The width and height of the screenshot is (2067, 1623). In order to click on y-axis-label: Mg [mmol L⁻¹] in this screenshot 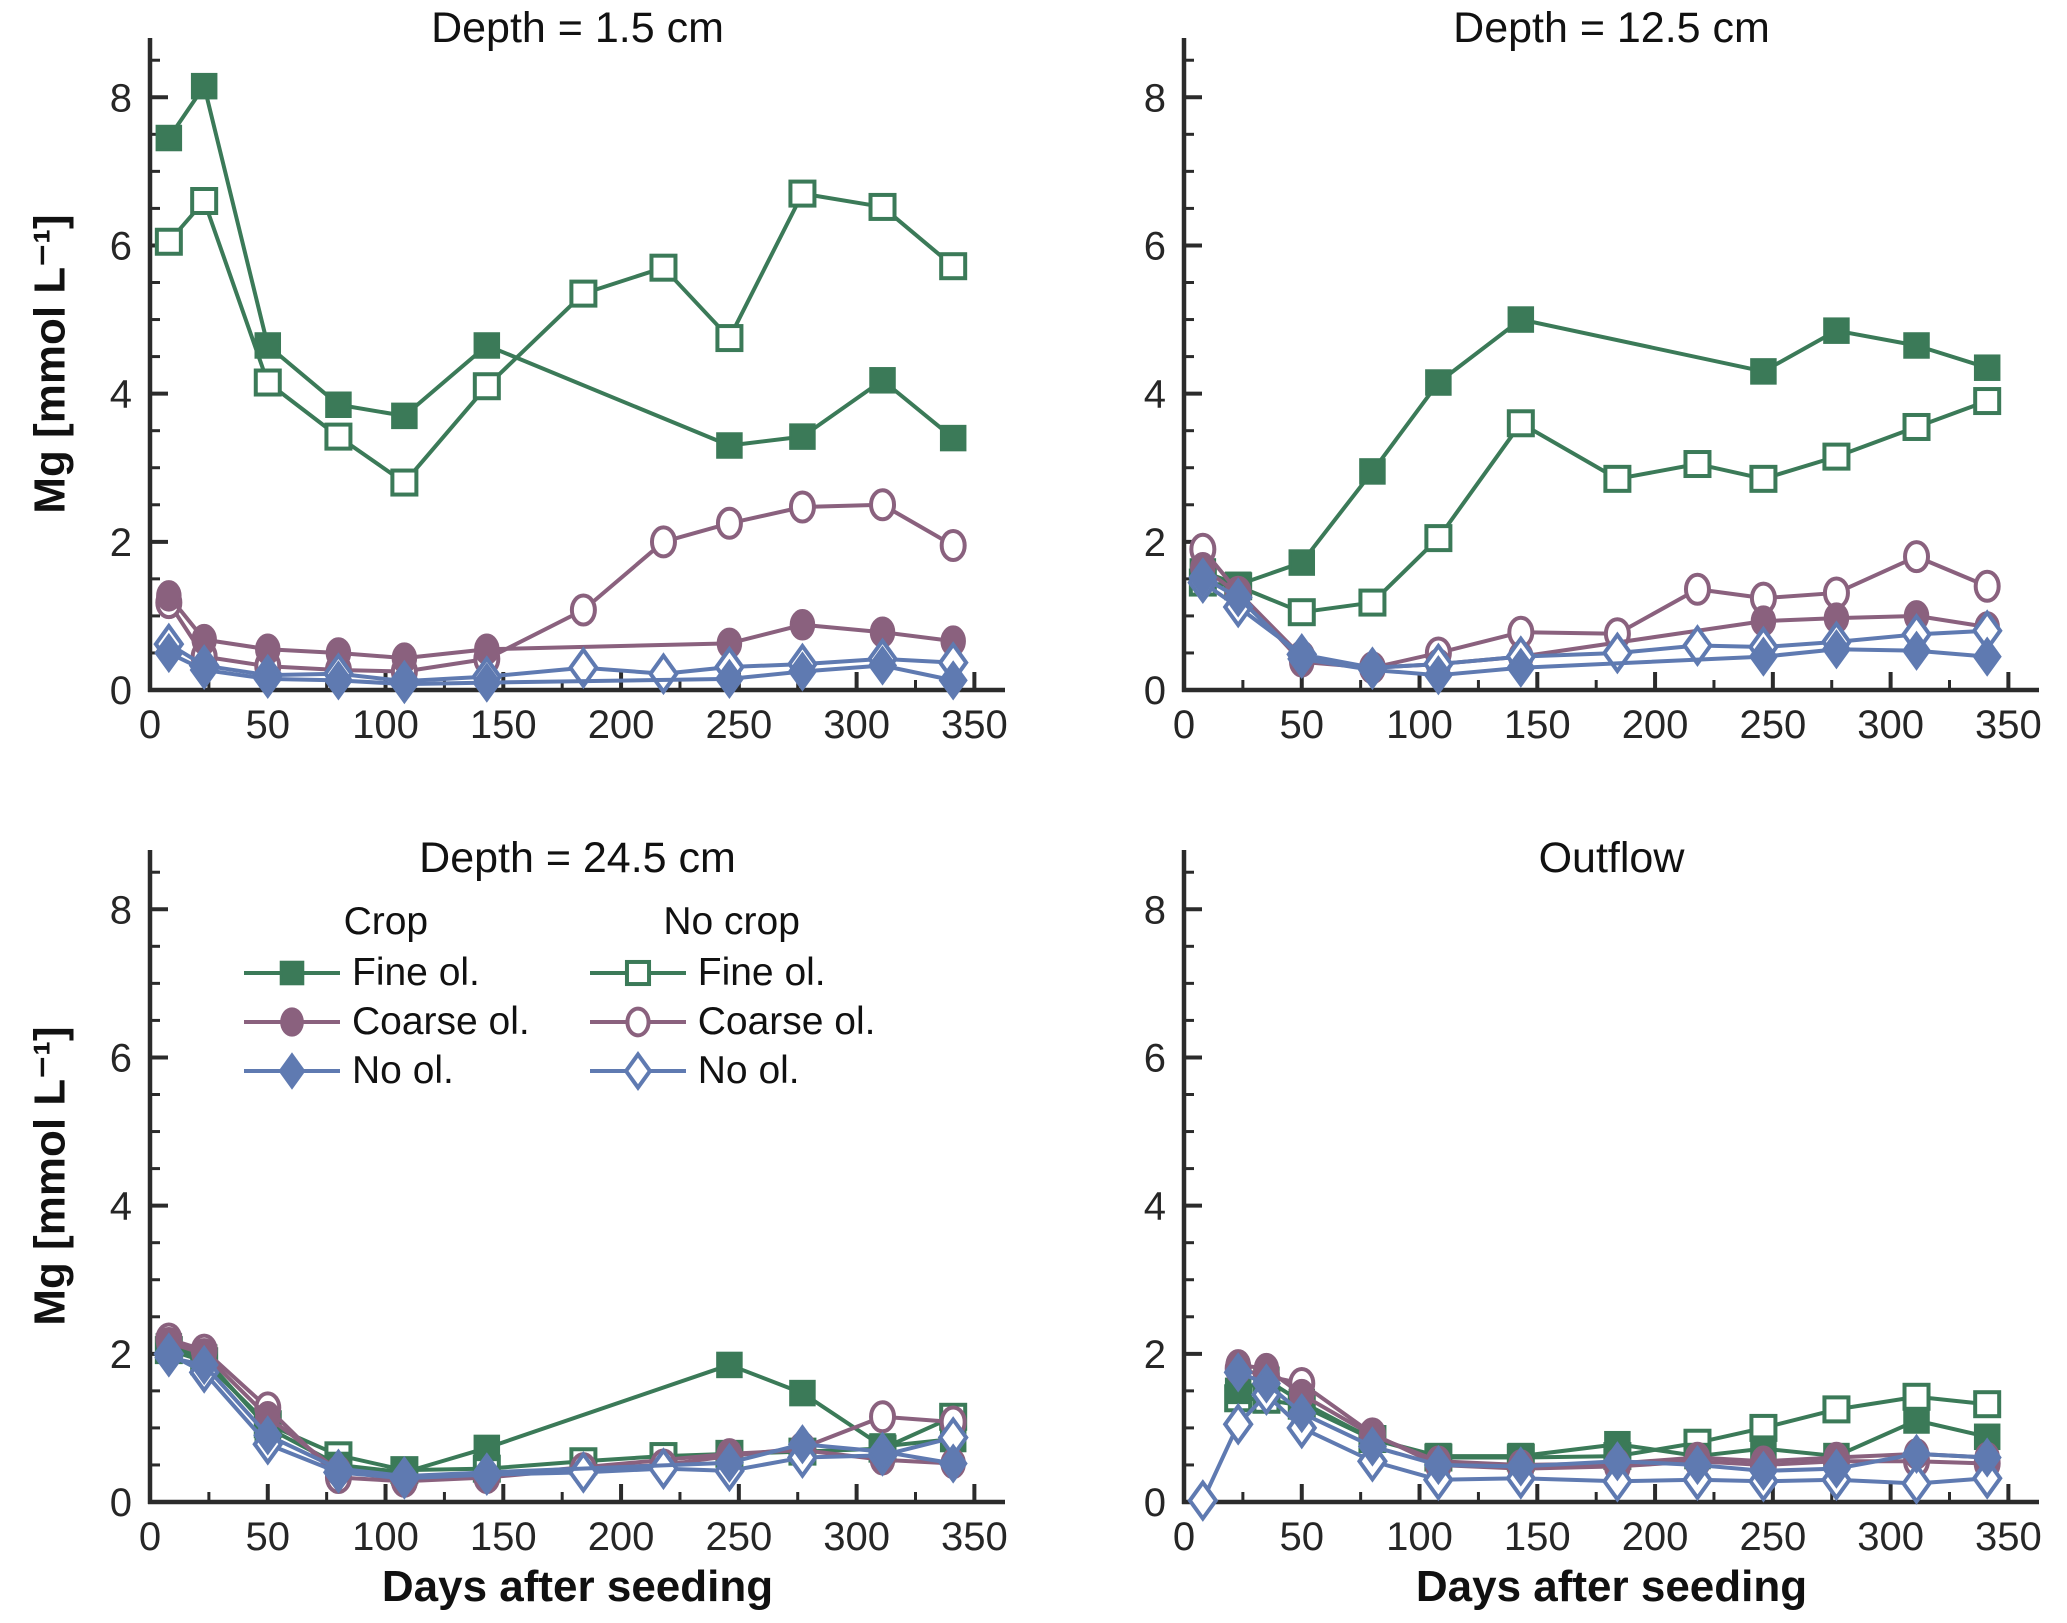, I will do `click(50, 1176)`.